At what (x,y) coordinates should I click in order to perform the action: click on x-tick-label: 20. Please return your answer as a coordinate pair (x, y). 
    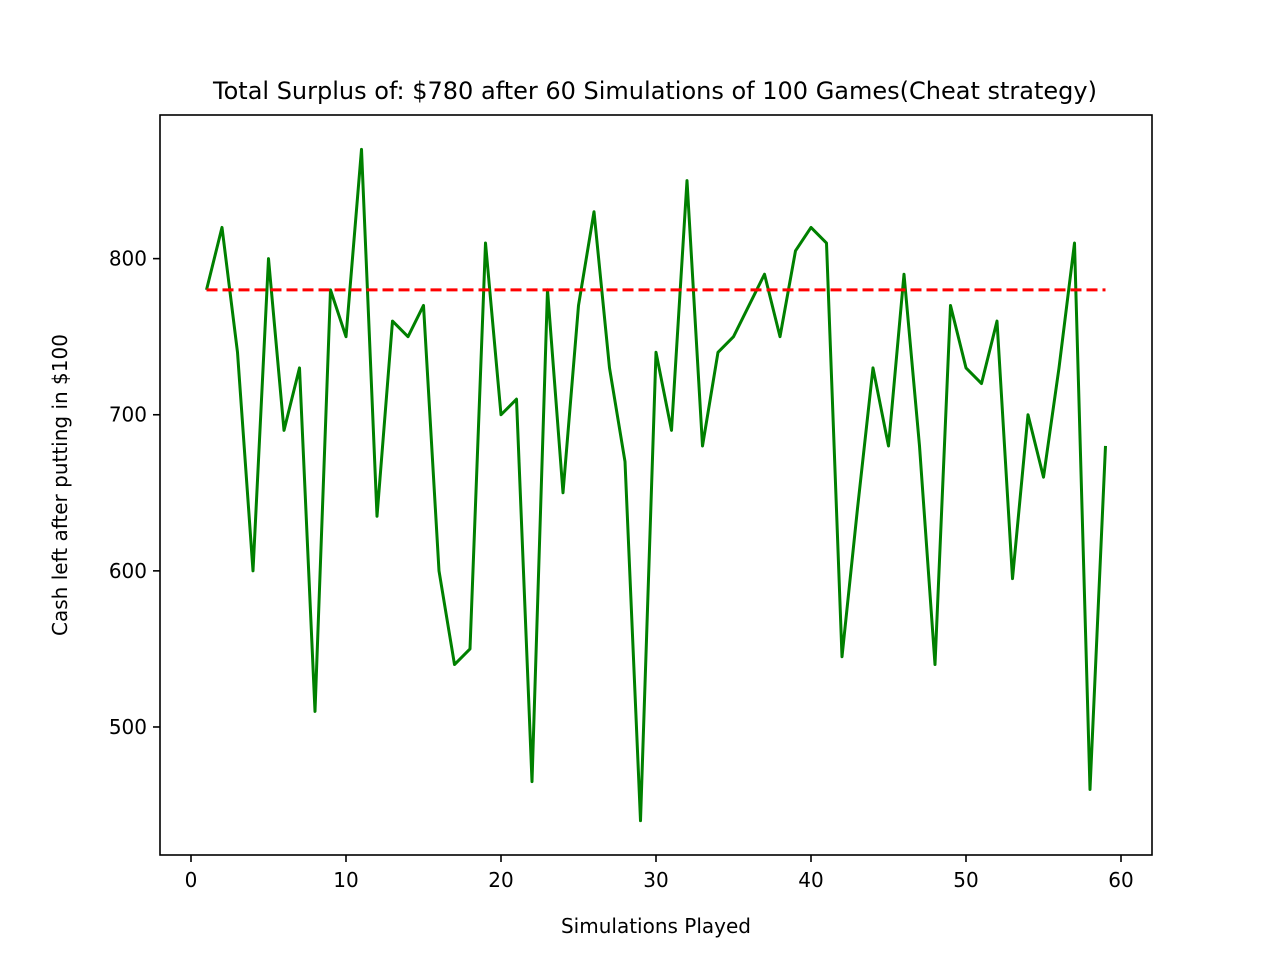
    Looking at the image, I should click on (500, 880).